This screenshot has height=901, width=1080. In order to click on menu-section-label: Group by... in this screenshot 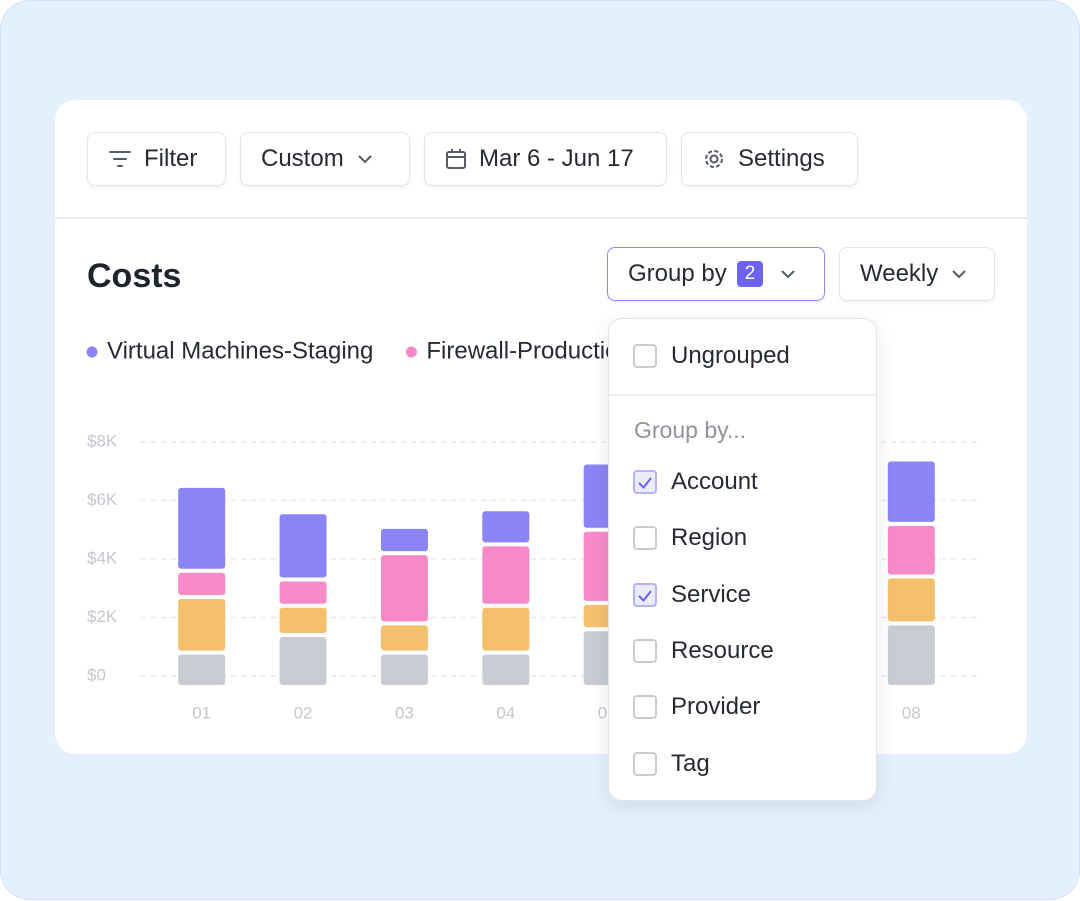, I will do `click(690, 430)`.